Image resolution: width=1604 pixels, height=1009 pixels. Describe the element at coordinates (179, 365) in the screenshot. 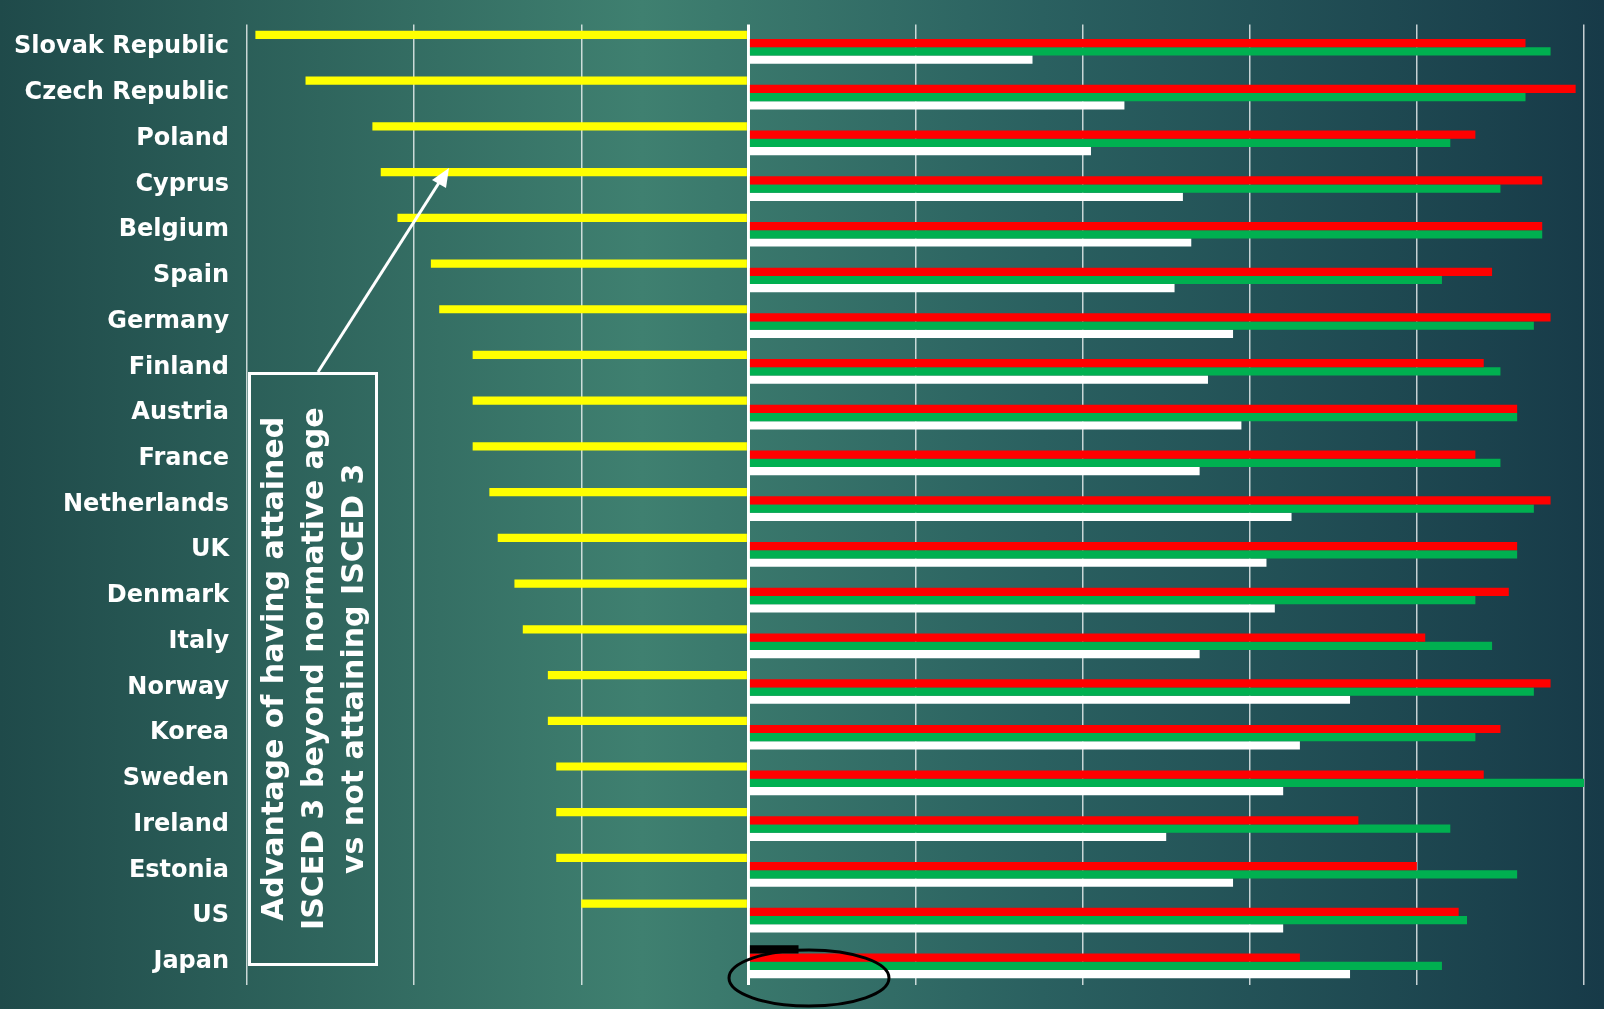

I see `y-tick-label: Finland` at that location.